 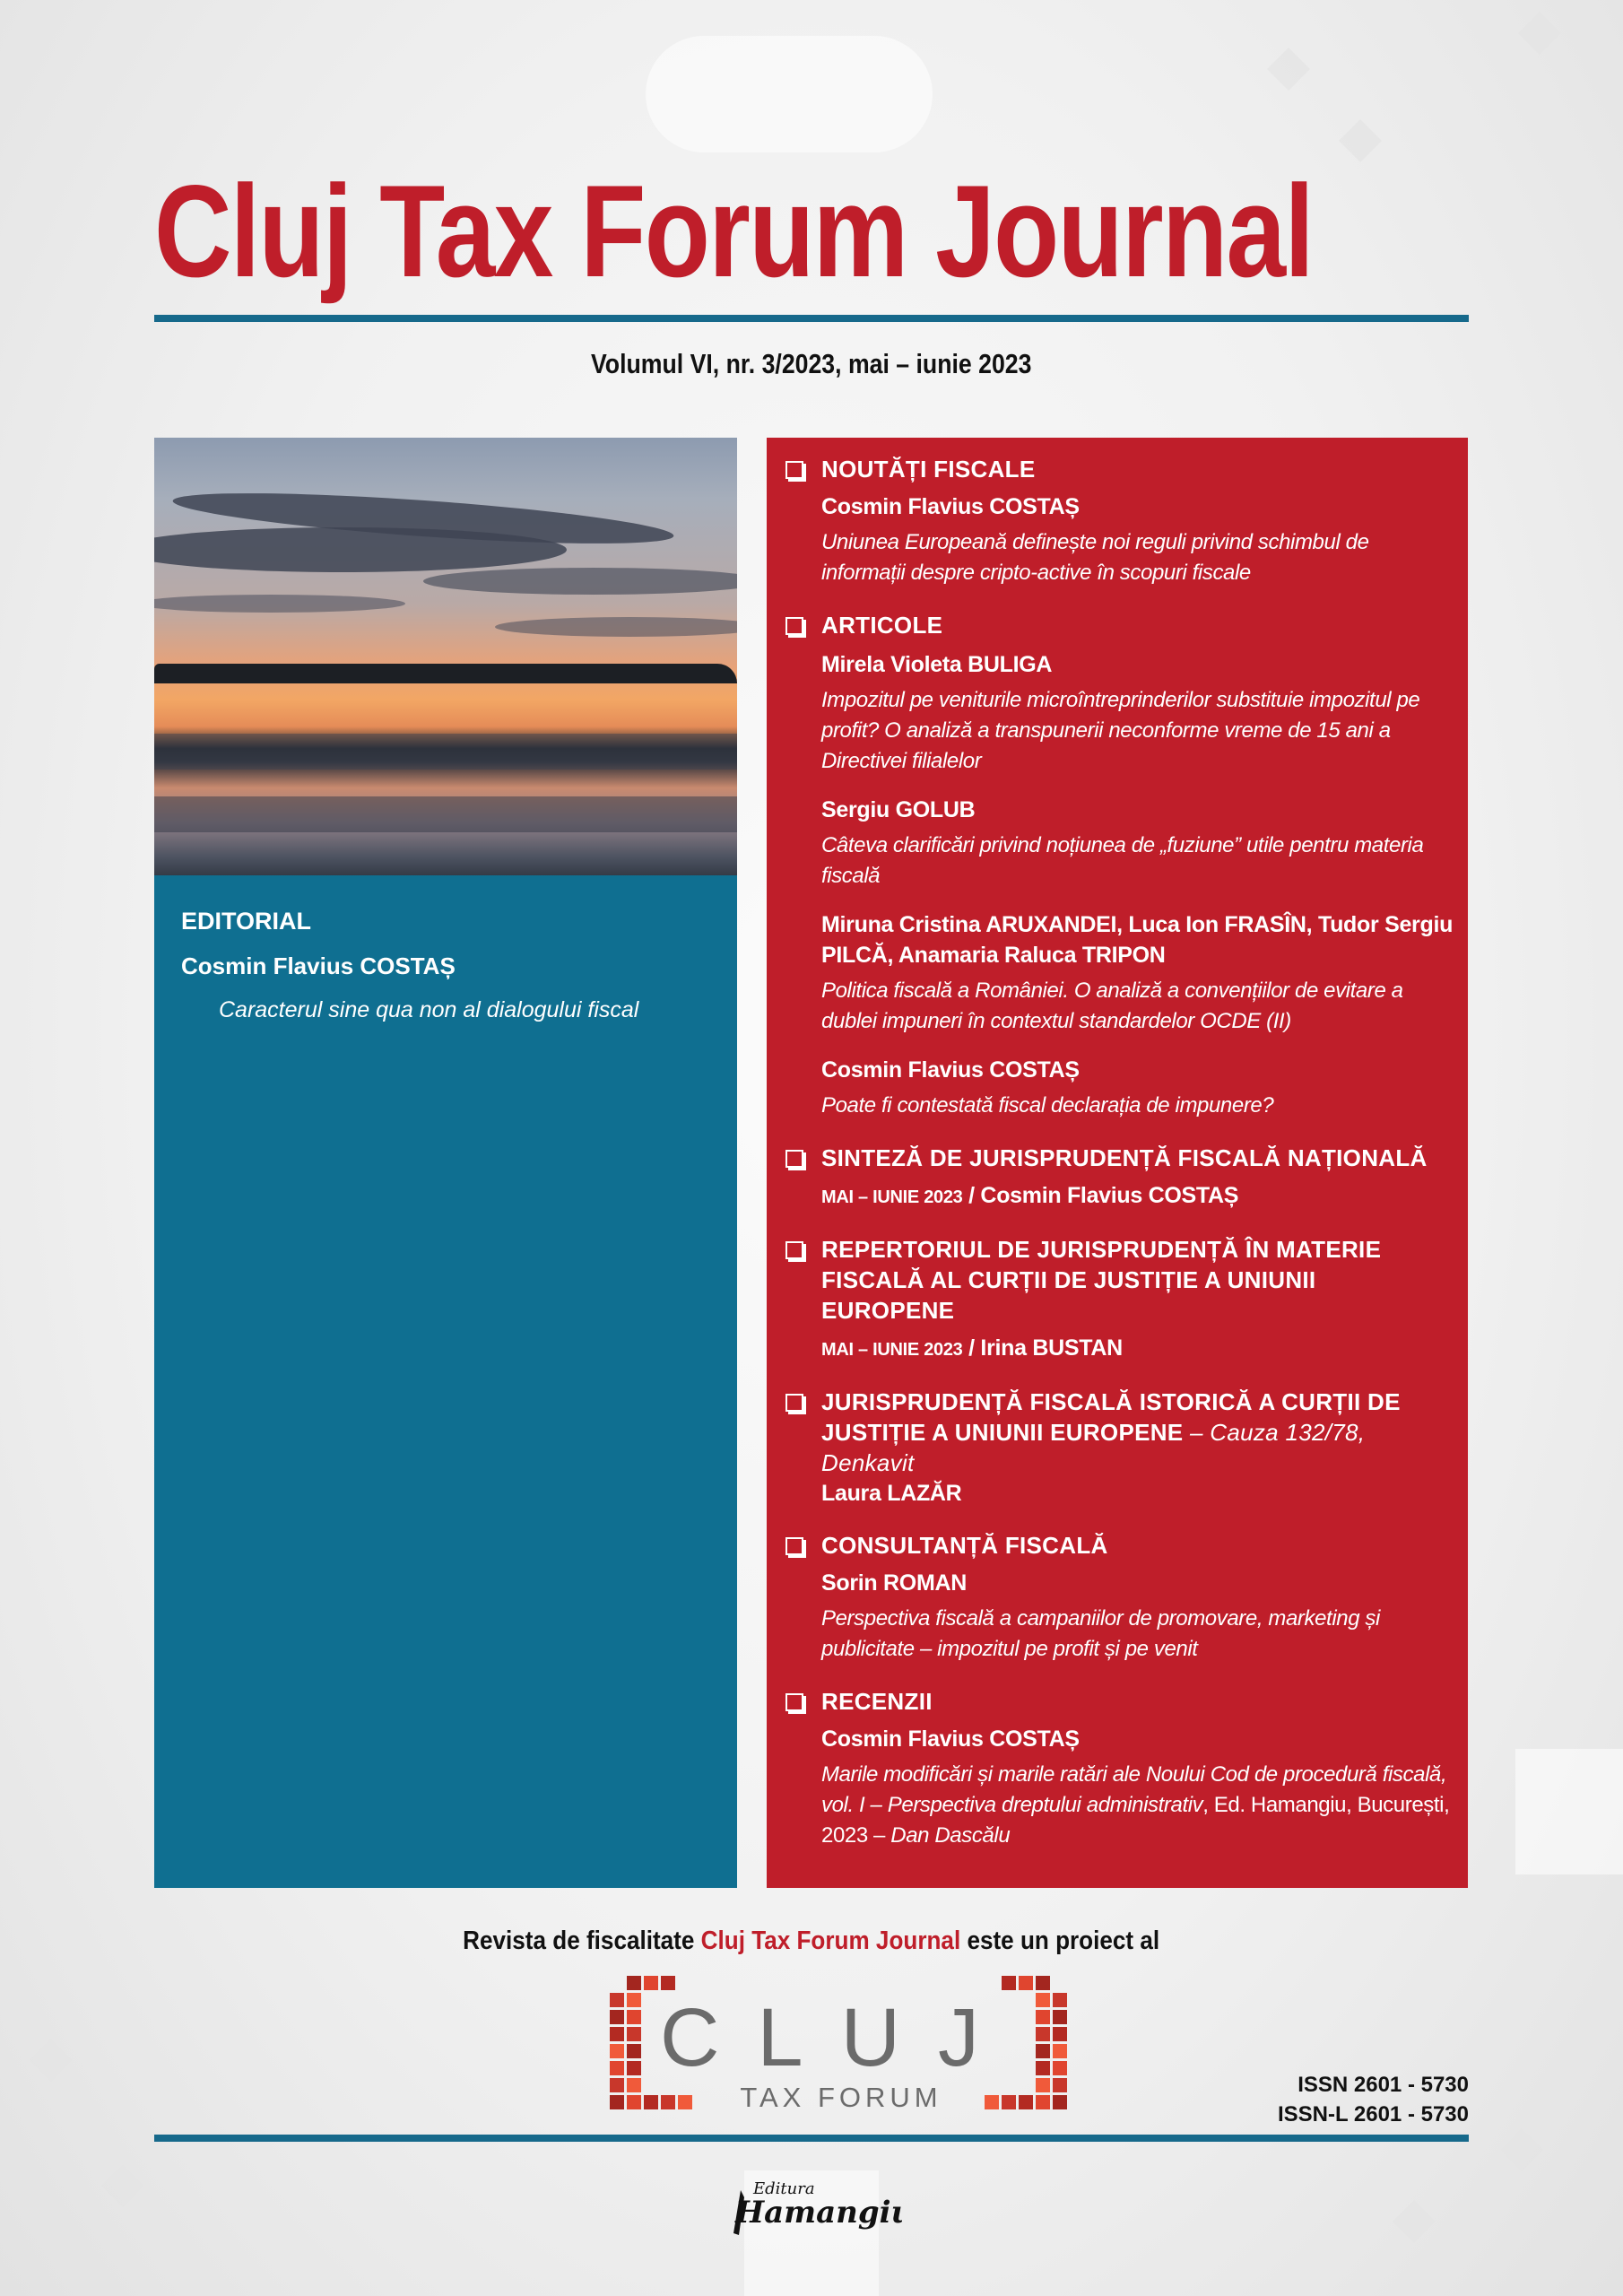 I want to click on logo-tax-forum-text: TAX FORUM, so click(x=841, y=2096).